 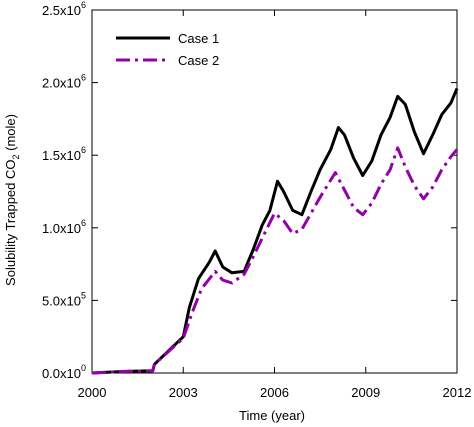 I want to click on y-tick-label-mantissa: 2.0x10, so click(x=61, y=83).